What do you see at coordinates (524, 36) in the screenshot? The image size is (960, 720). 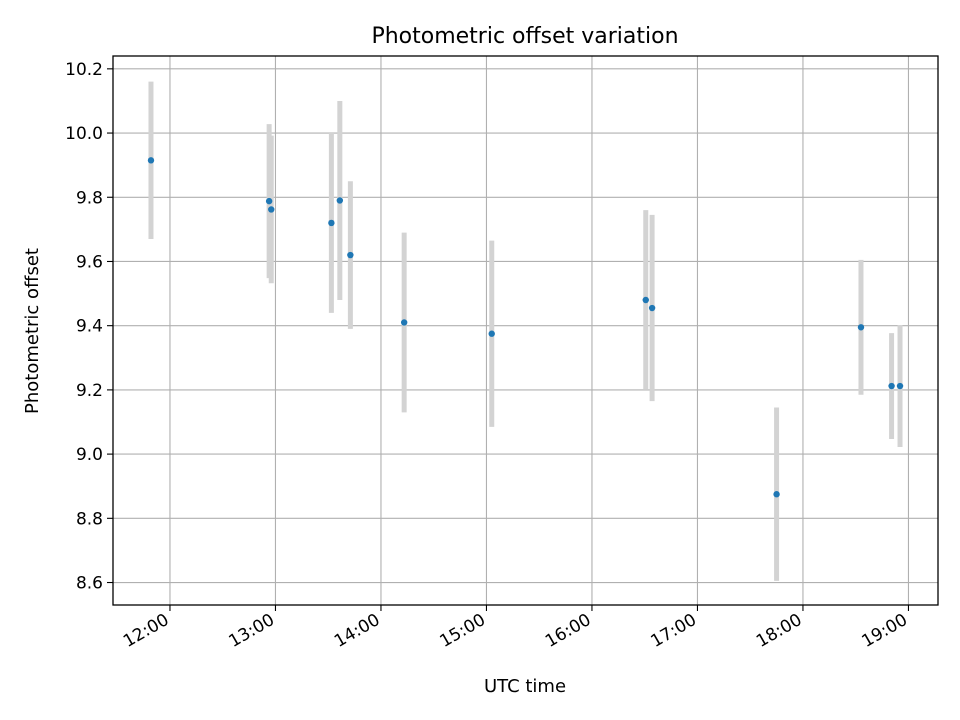 I see `chart-title: Photometric offset variation` at bounding box center [524, 36].